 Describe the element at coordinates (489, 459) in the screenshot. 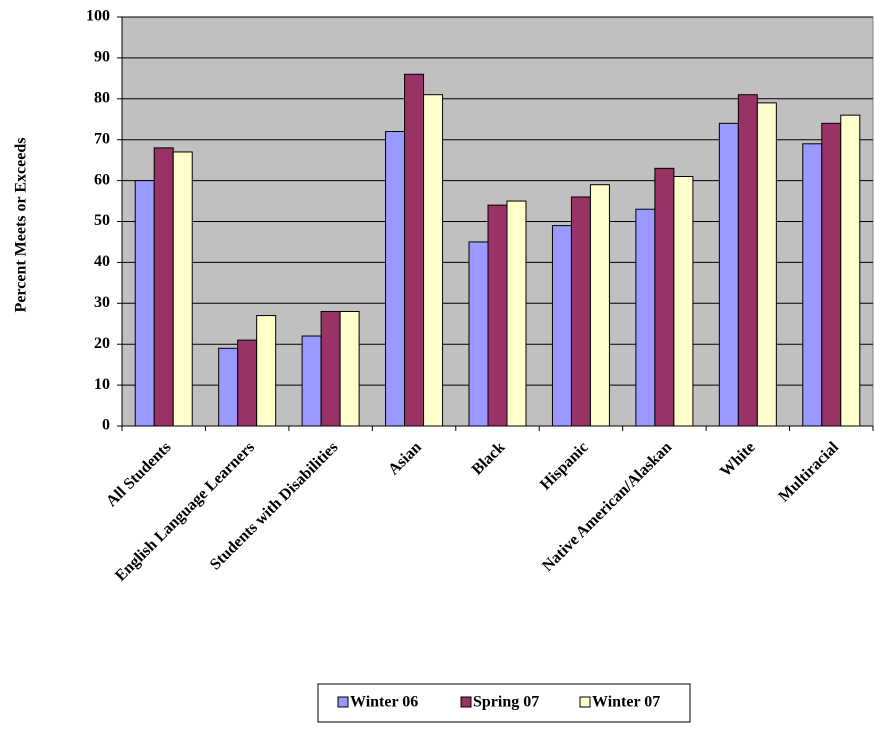

I see `x-tick-label: Black` at that location.